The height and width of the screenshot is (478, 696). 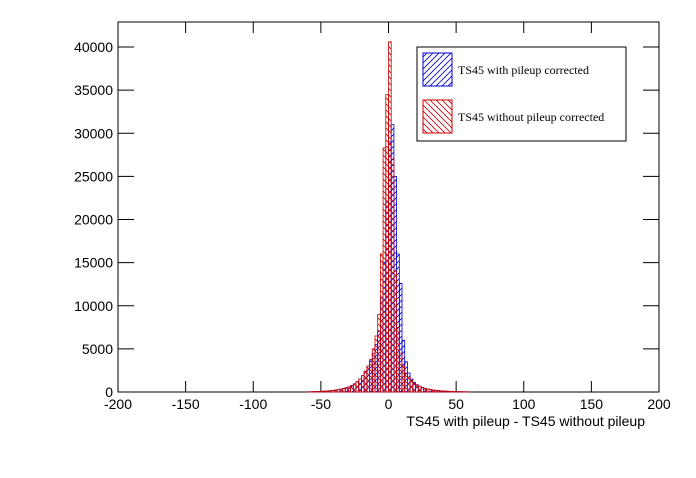 I want to click on x-tick-label: -150, so click(x=186, y=404).